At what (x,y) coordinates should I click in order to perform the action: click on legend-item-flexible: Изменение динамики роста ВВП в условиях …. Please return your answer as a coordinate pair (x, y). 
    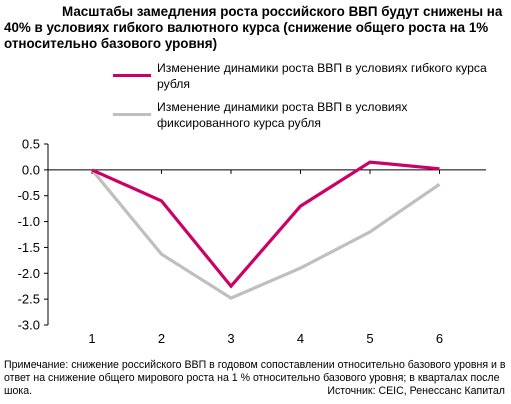
    Looking at the image, I should click on (303, 76).